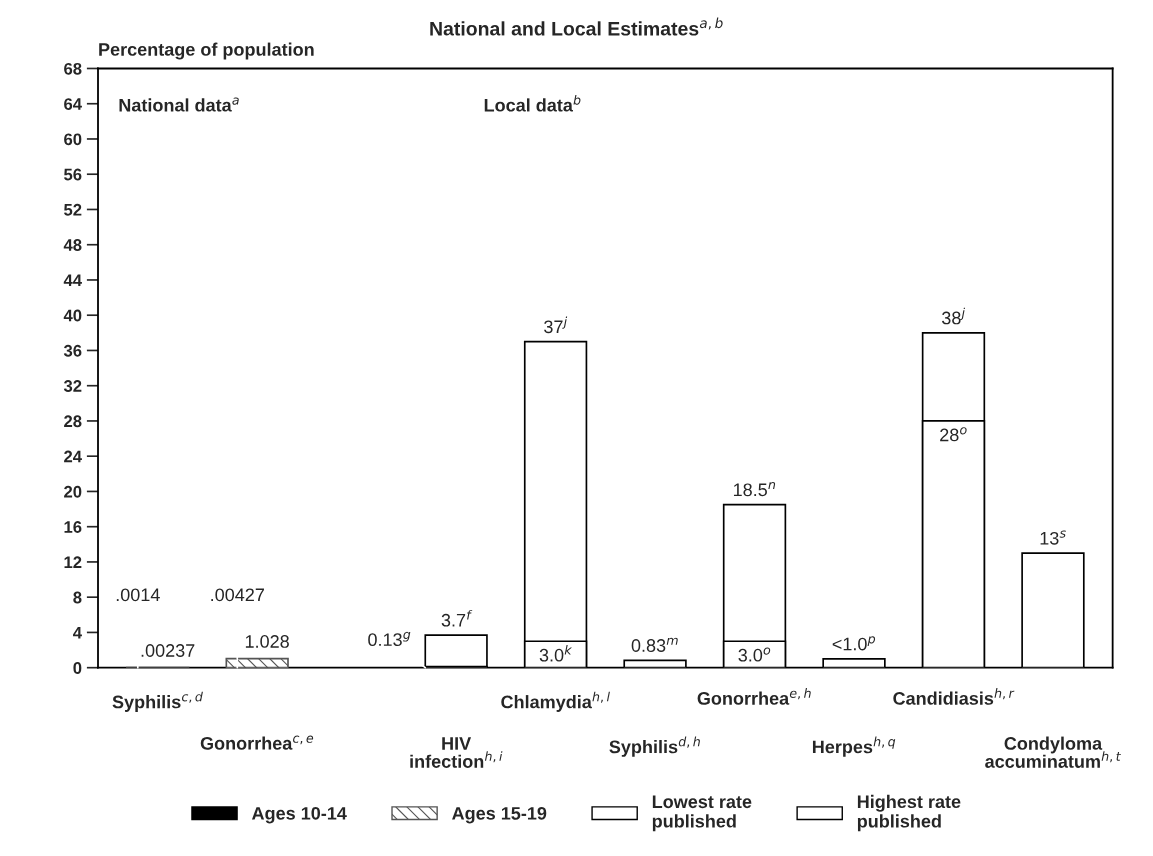 This screenshot has height=856, width=1153. I want to click on data-label: .00427, so click(237, 595).